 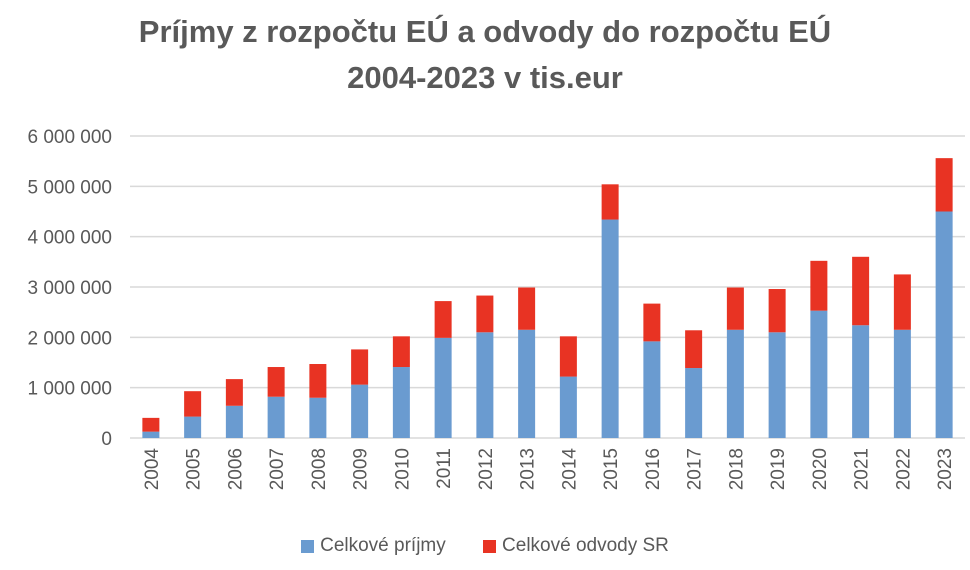 I want to click on x-tick-label: 2004, so click(x=152, y=469).